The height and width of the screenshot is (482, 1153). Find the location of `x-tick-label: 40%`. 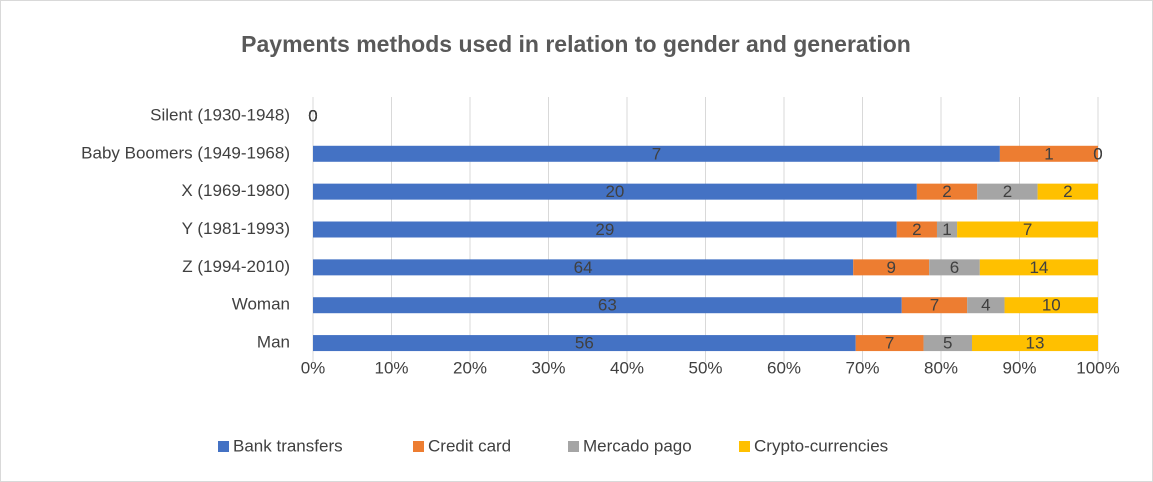

x-tick-label: 40% is located at coordinates (627, 367).